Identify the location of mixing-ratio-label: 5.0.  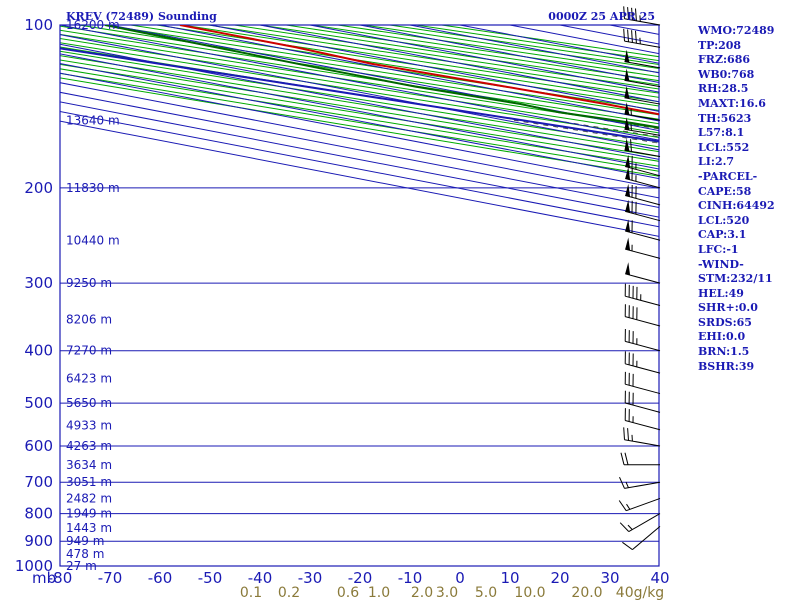
(486, 592).